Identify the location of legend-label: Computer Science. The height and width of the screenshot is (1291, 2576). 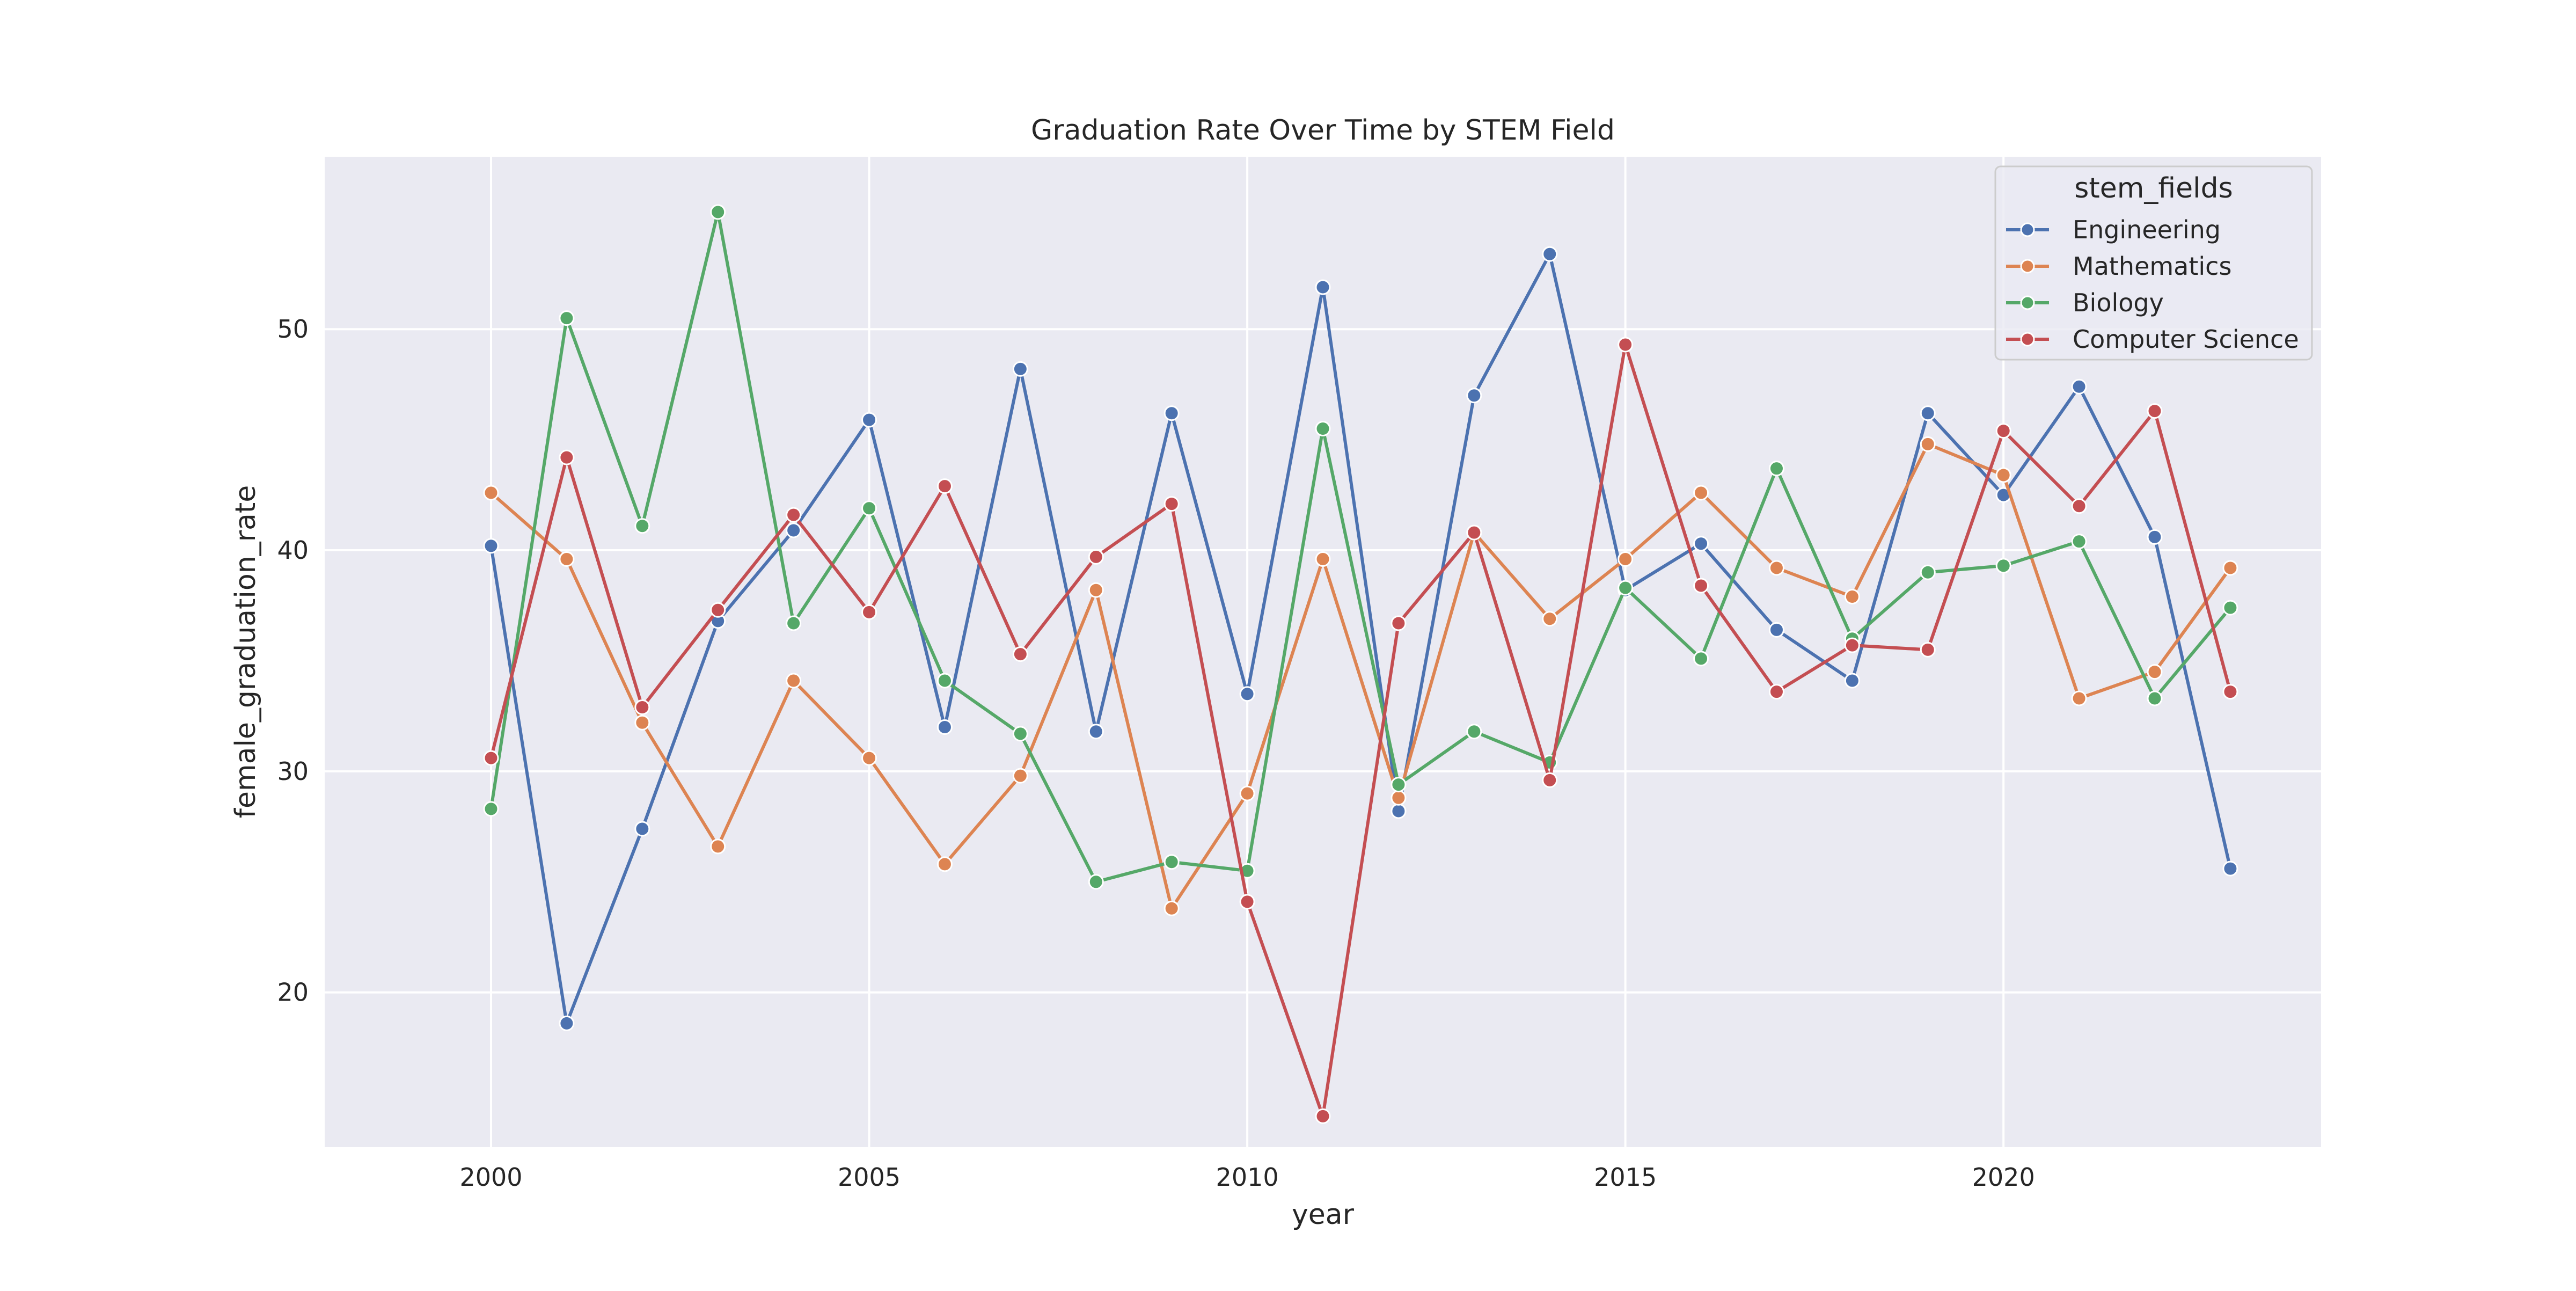
(2186, 339).